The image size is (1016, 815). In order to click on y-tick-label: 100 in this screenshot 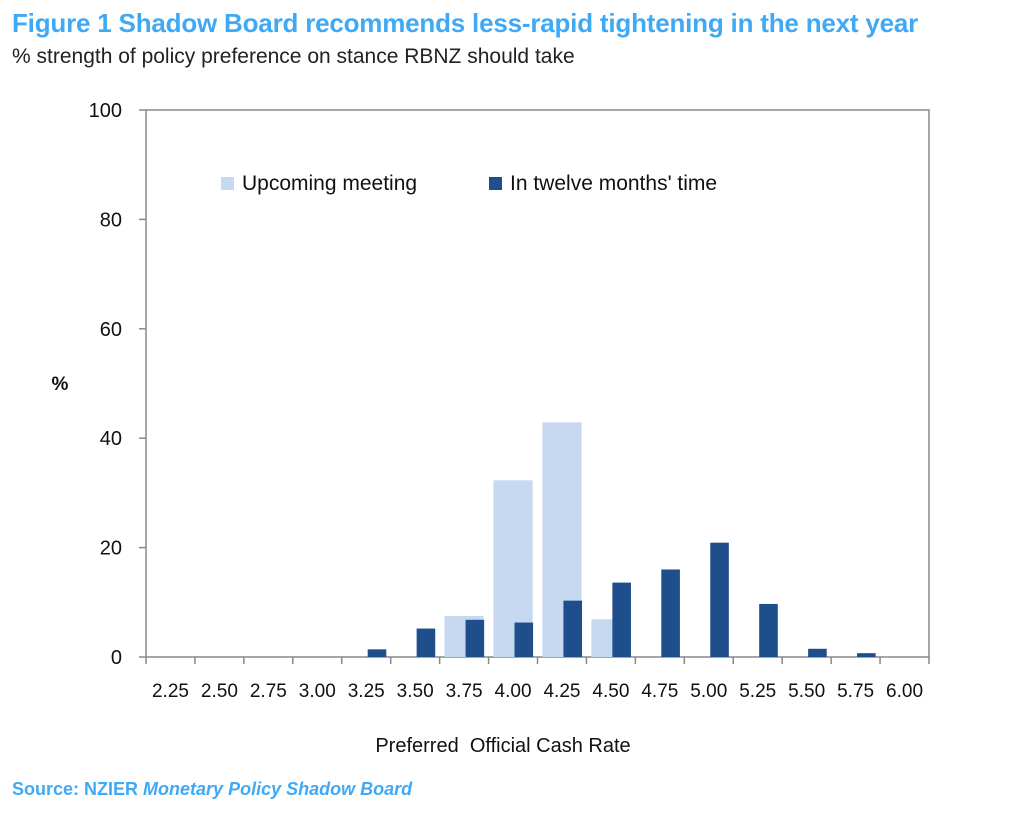, I will do `click(105, 111)`.